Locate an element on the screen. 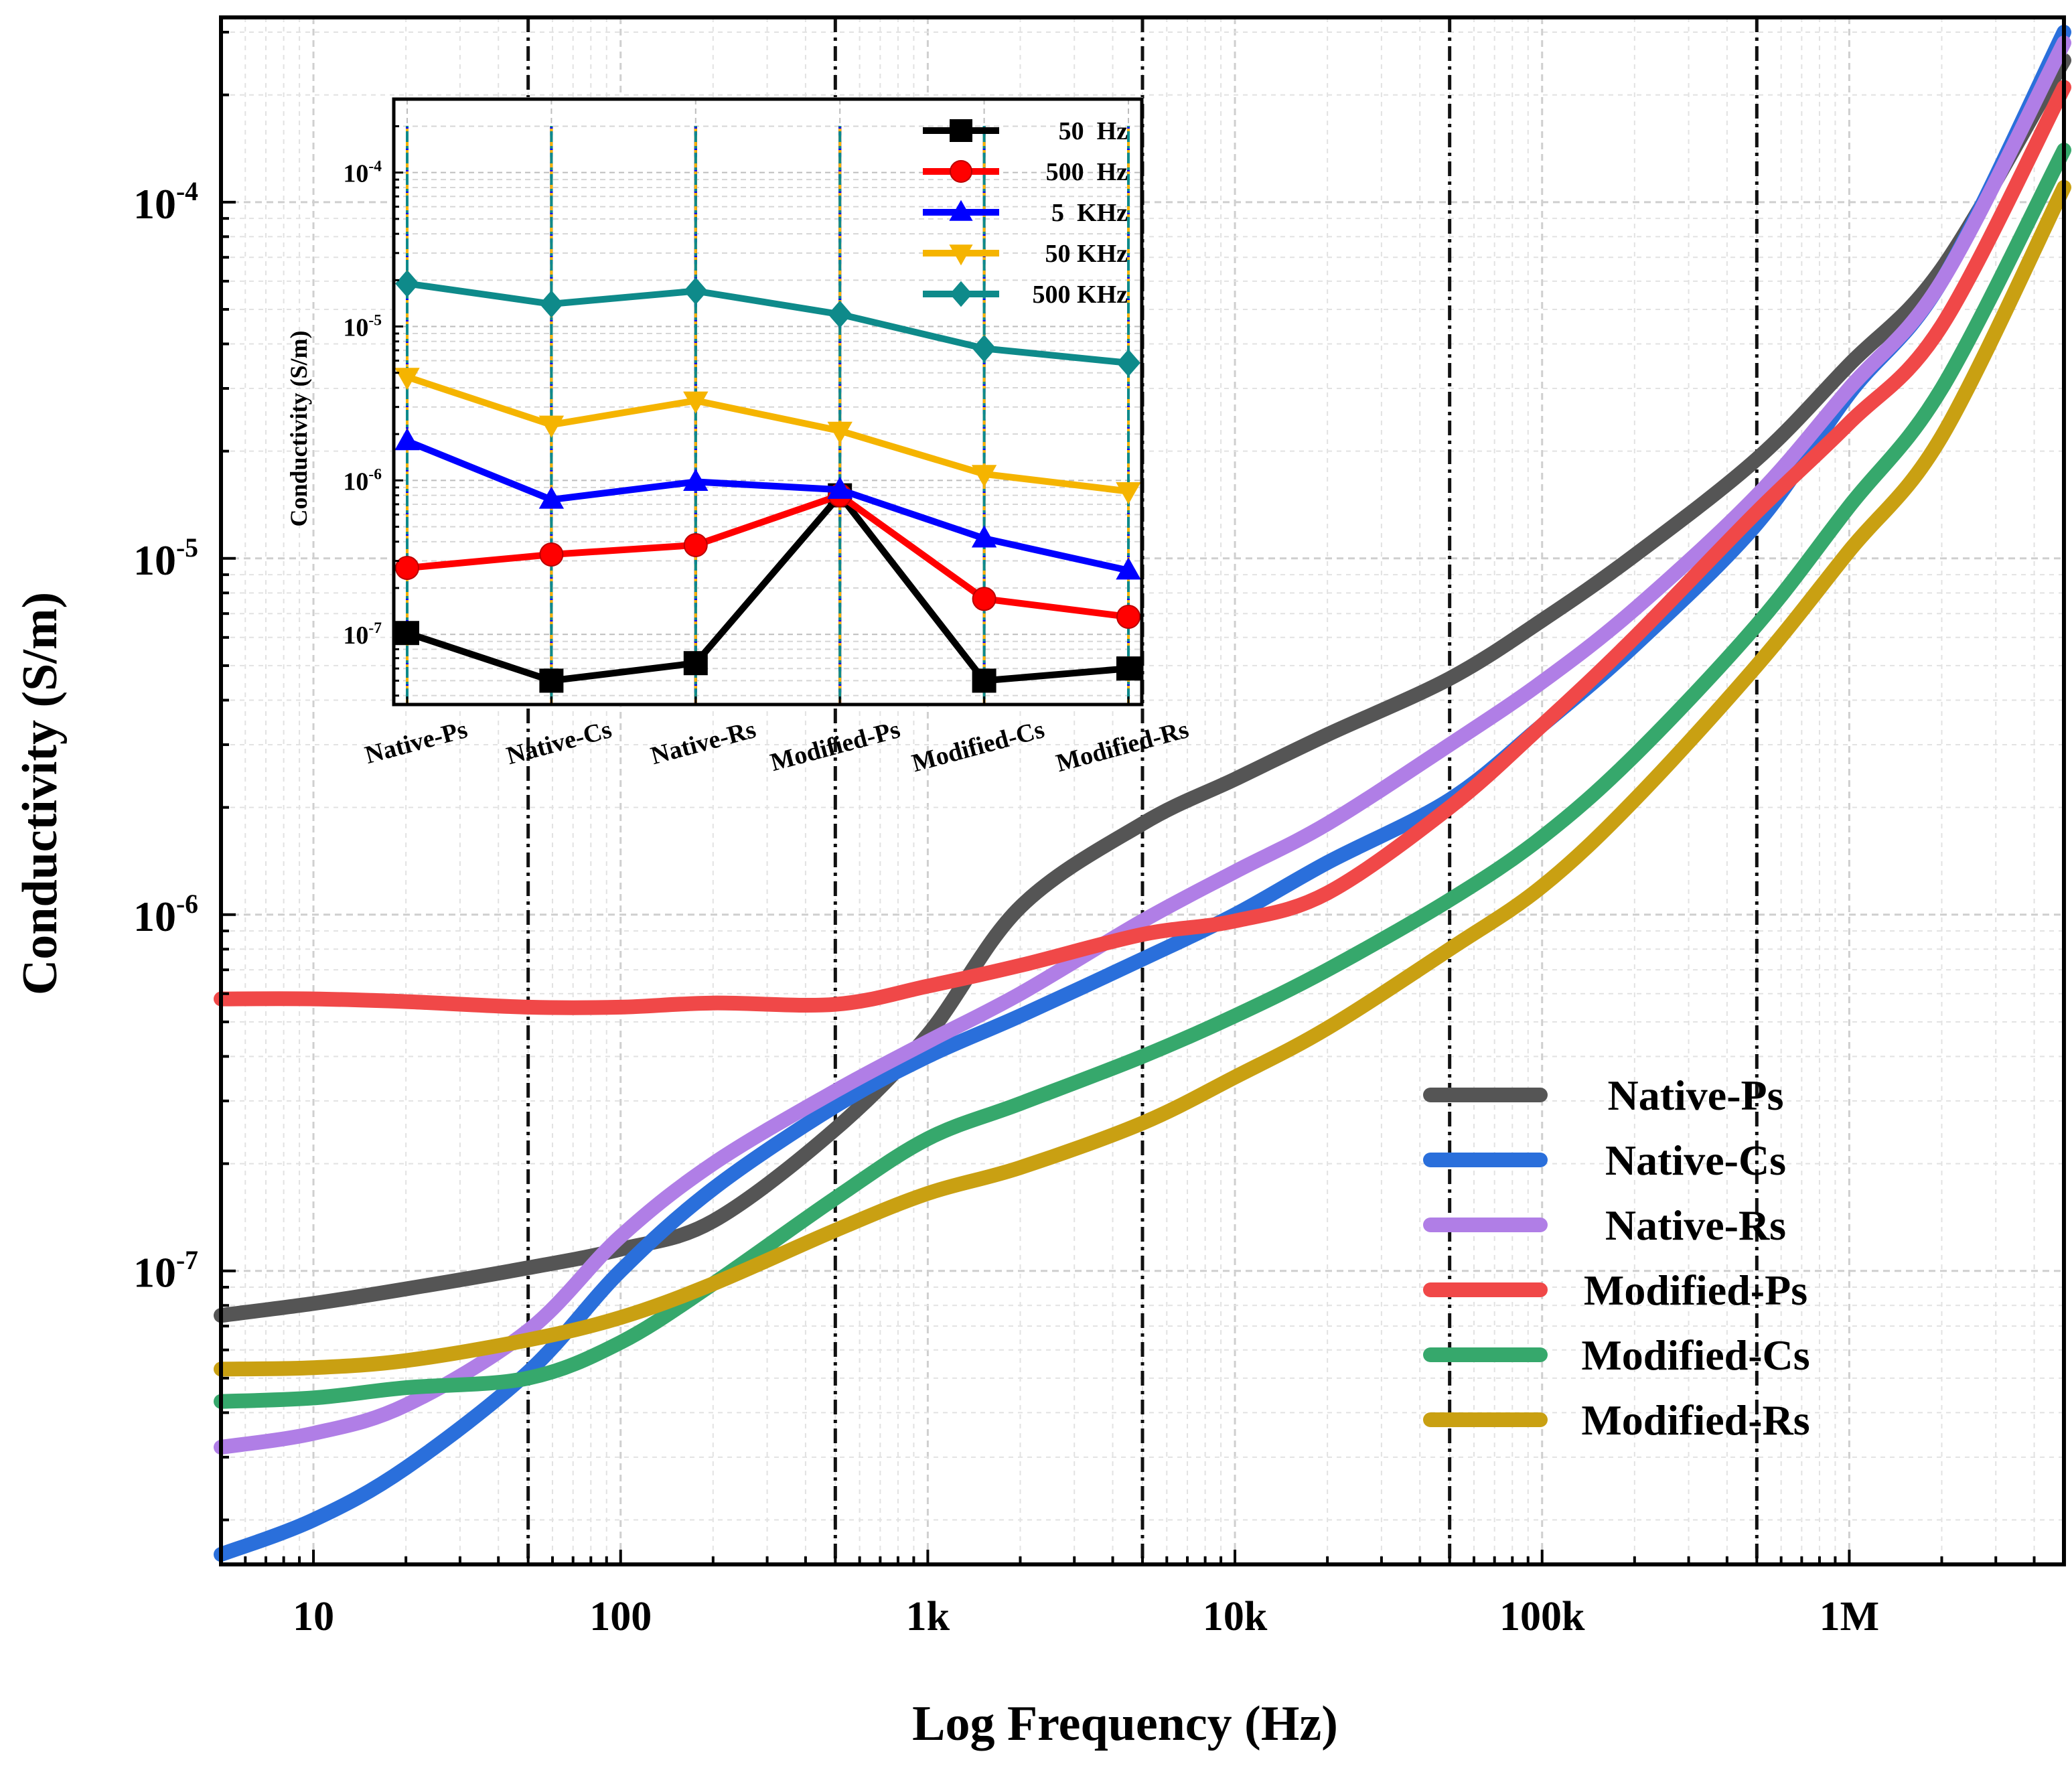 The width and height of the screenshot is (2072, 1768). legend-label-modified-rs: Modified-Rs is located at coordinates (1695, 1420).